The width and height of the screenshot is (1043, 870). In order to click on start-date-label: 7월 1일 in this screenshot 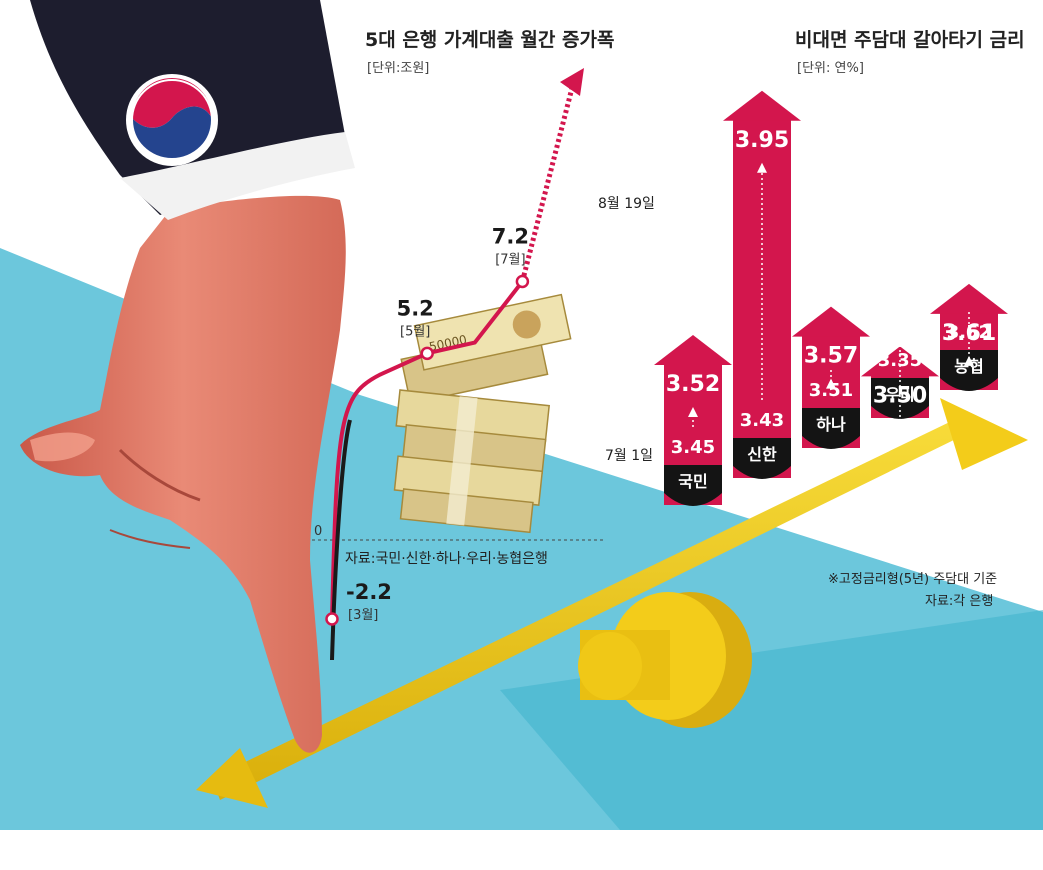, I will do `click(629, 456)`.